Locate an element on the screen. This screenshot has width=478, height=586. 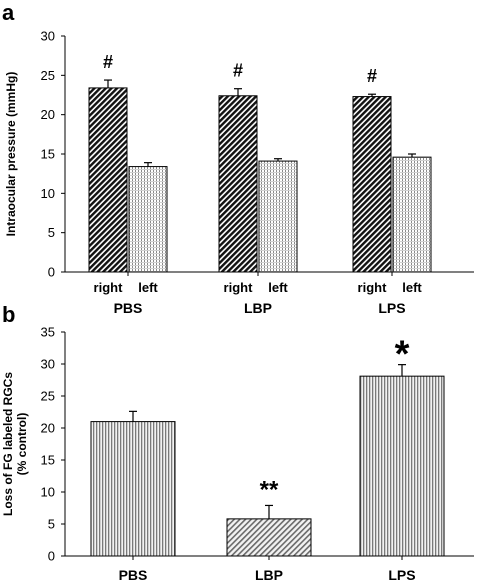
a-y-tick-label: 0 is located at coordinates (51, 272).